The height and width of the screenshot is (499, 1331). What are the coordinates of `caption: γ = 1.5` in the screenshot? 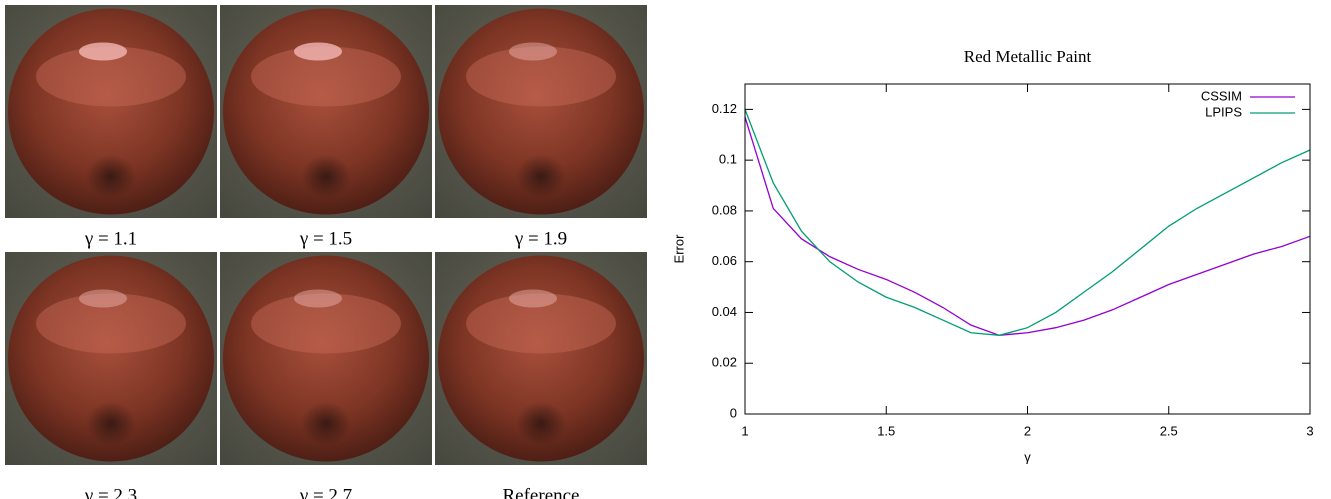 It's located at (325, 238).